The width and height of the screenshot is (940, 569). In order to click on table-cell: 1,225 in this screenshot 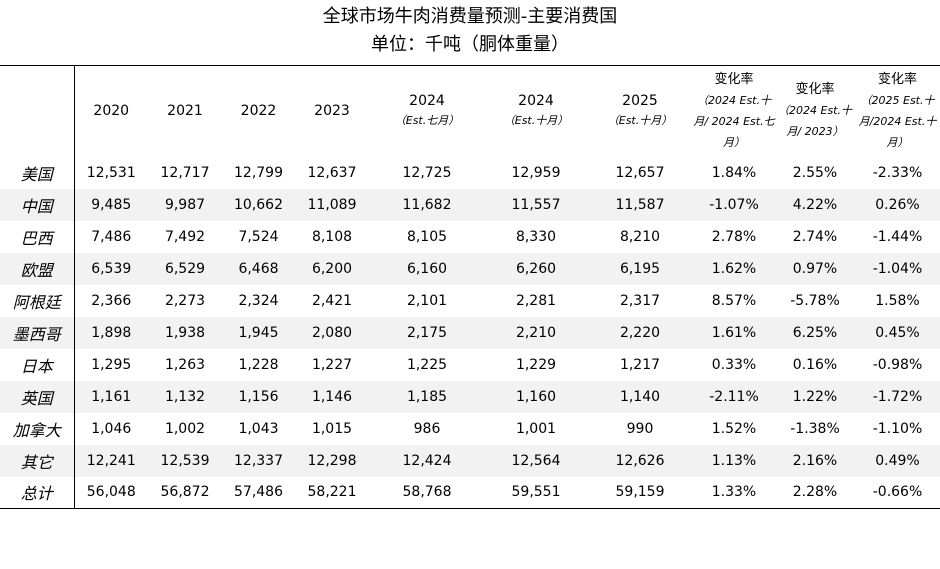, I will do `click(427, 364)`.